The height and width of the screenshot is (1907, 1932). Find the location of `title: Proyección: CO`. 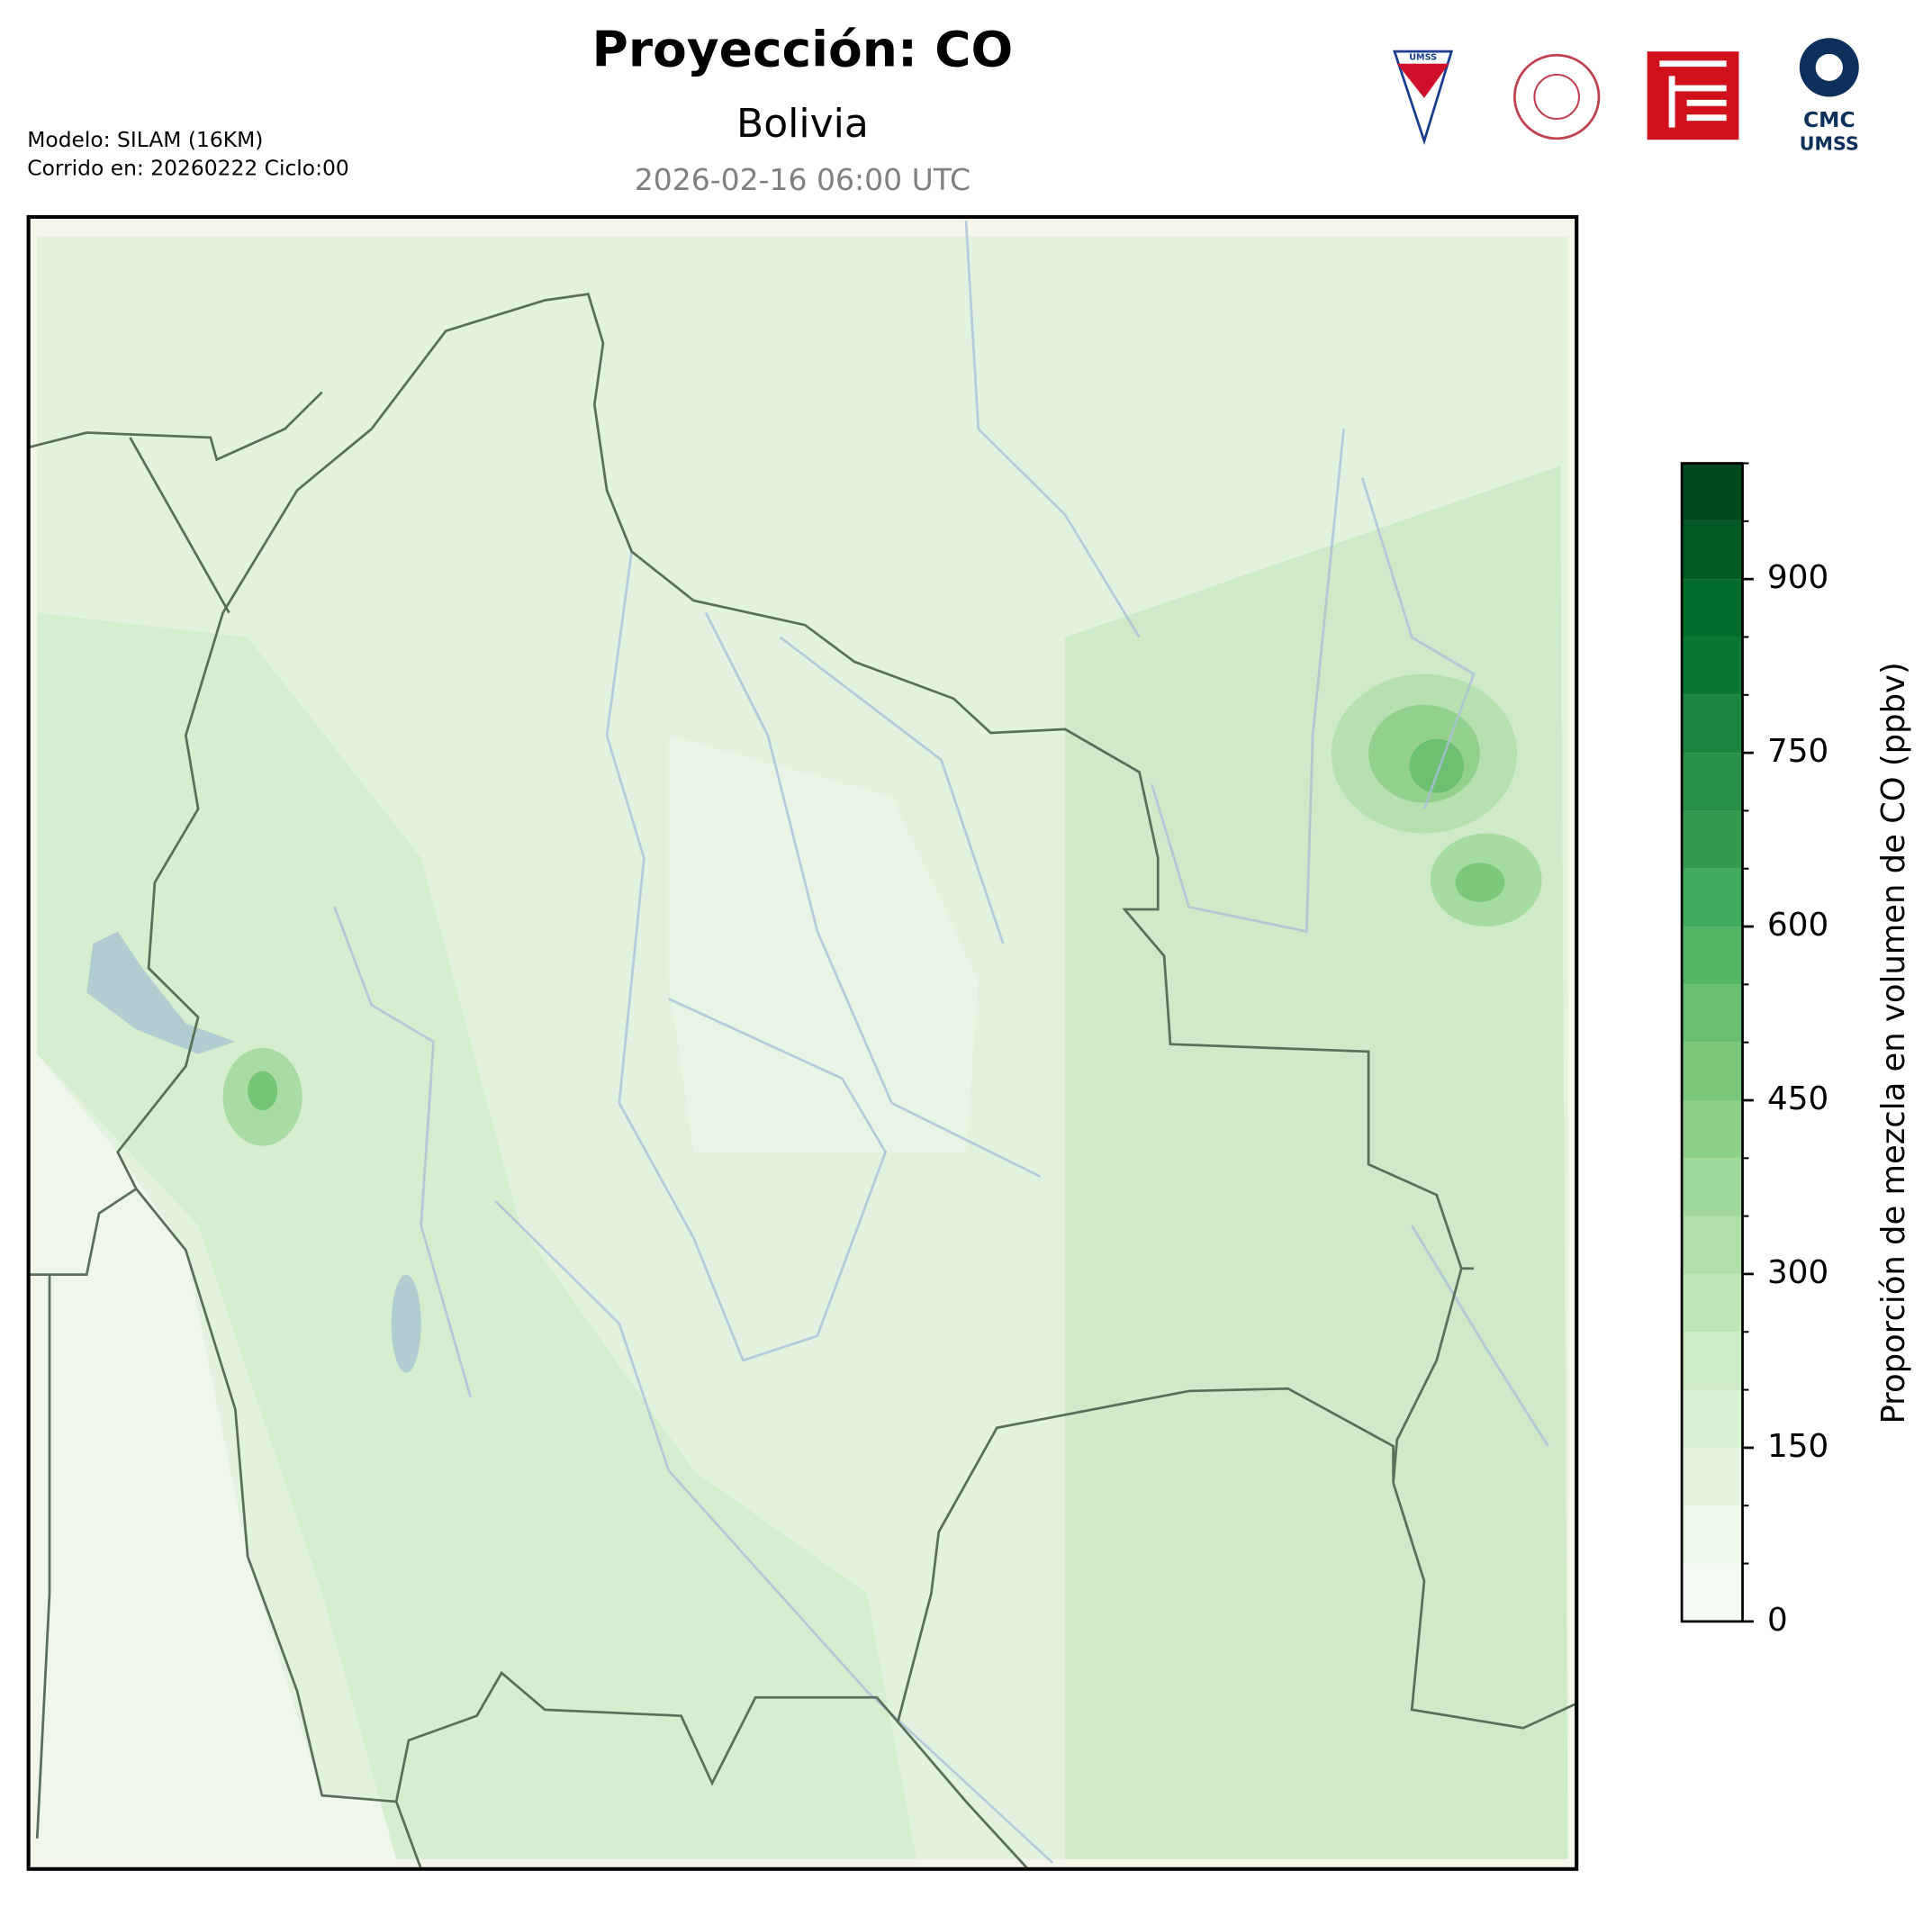

title: Proyección: CO is located at coordinates (803, 49).